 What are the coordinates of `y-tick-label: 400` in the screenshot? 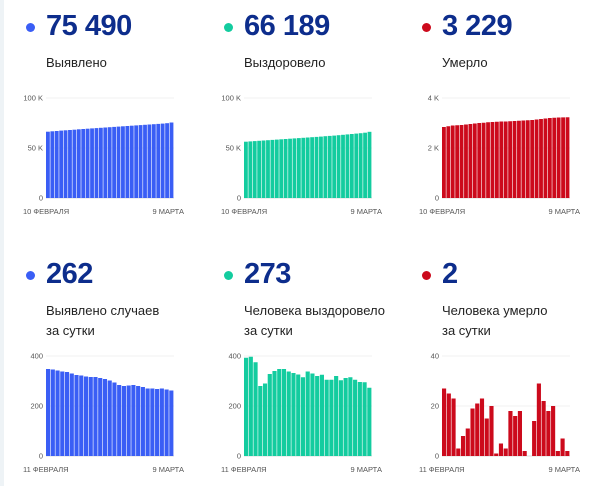 It's located at (234, 356).